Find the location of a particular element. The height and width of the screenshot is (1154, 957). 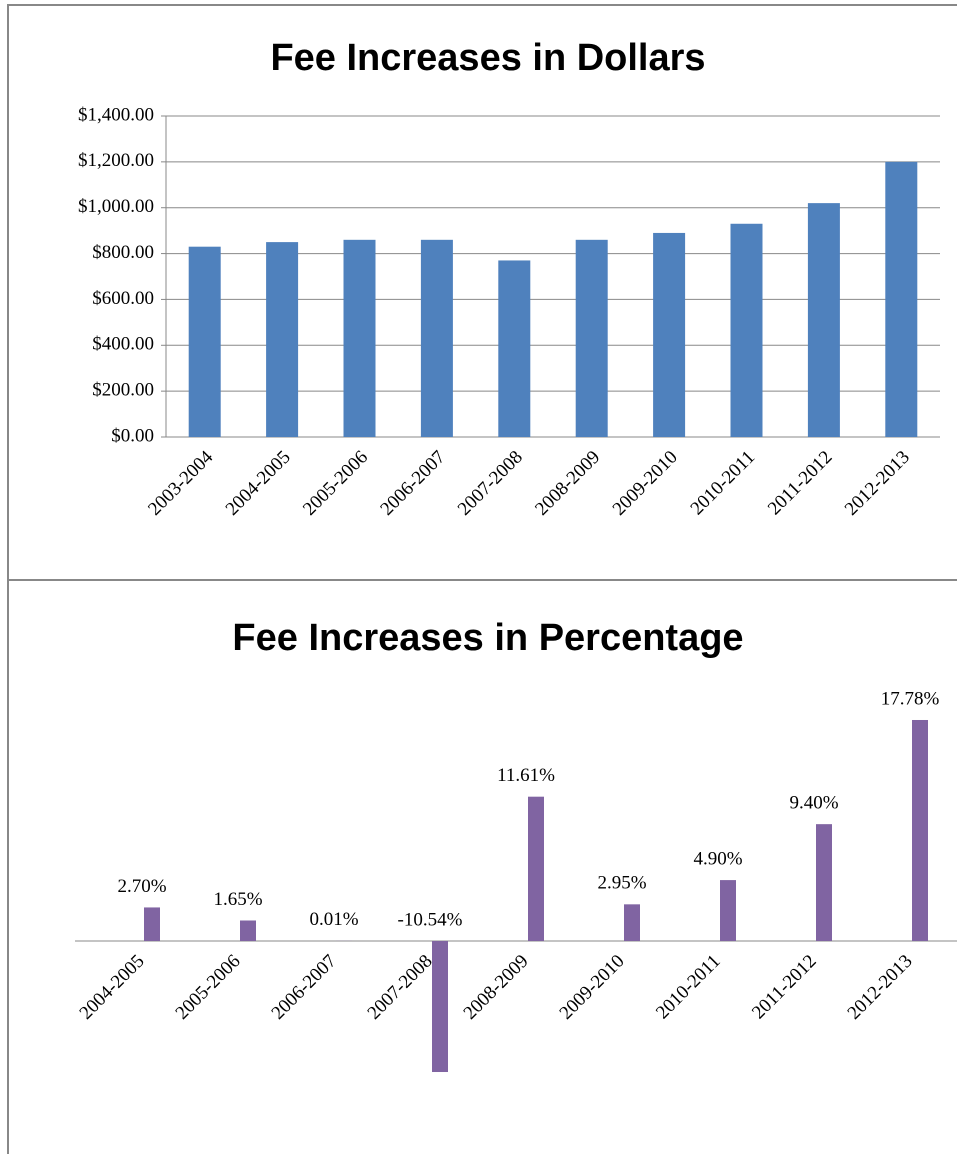

data-label: 1.65% is located at coordinates (237, 899).